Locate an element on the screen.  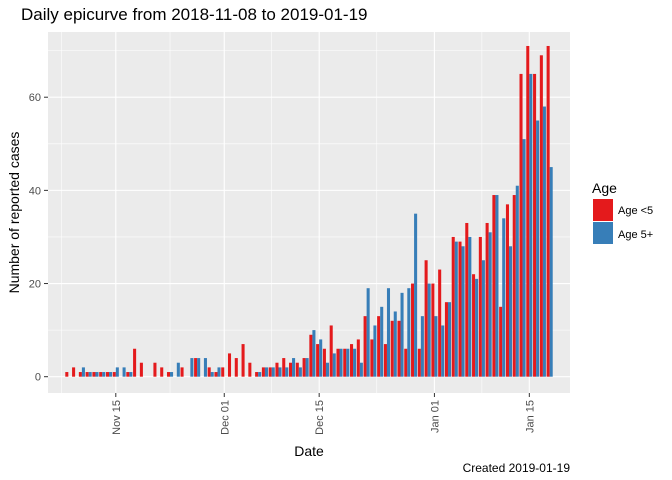
legend-key-age-5-plus is located at coordinates (603, 233).